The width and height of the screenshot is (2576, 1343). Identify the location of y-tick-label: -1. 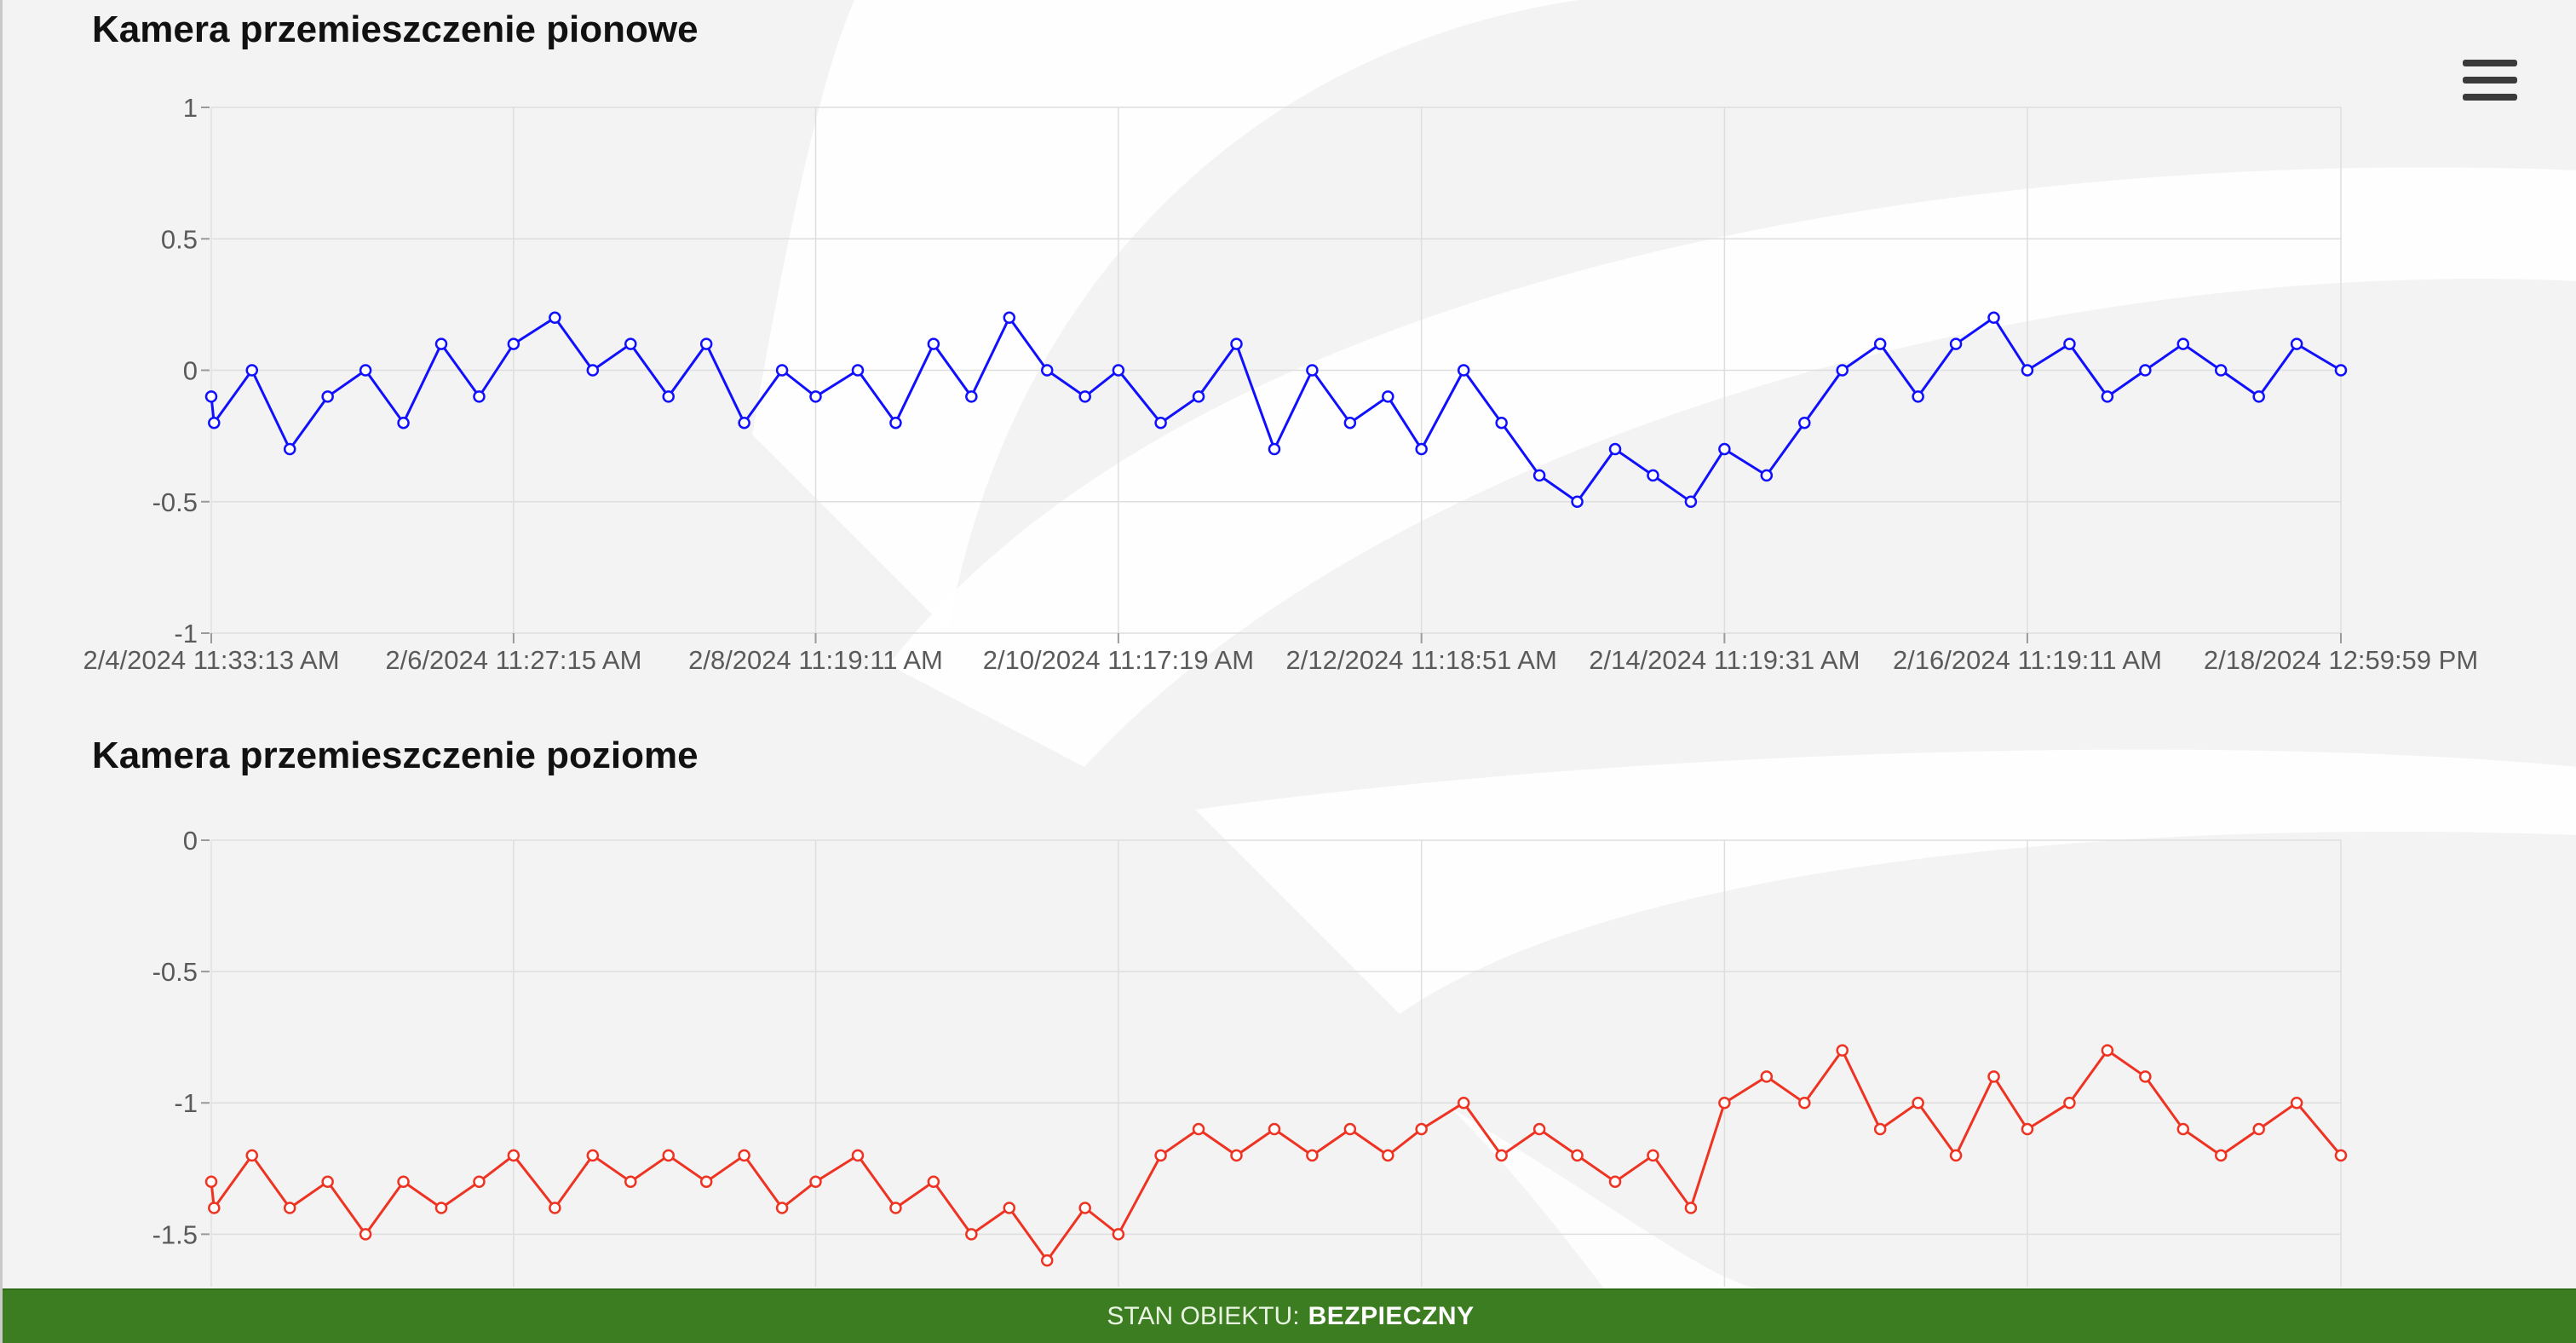
(186, 1103).